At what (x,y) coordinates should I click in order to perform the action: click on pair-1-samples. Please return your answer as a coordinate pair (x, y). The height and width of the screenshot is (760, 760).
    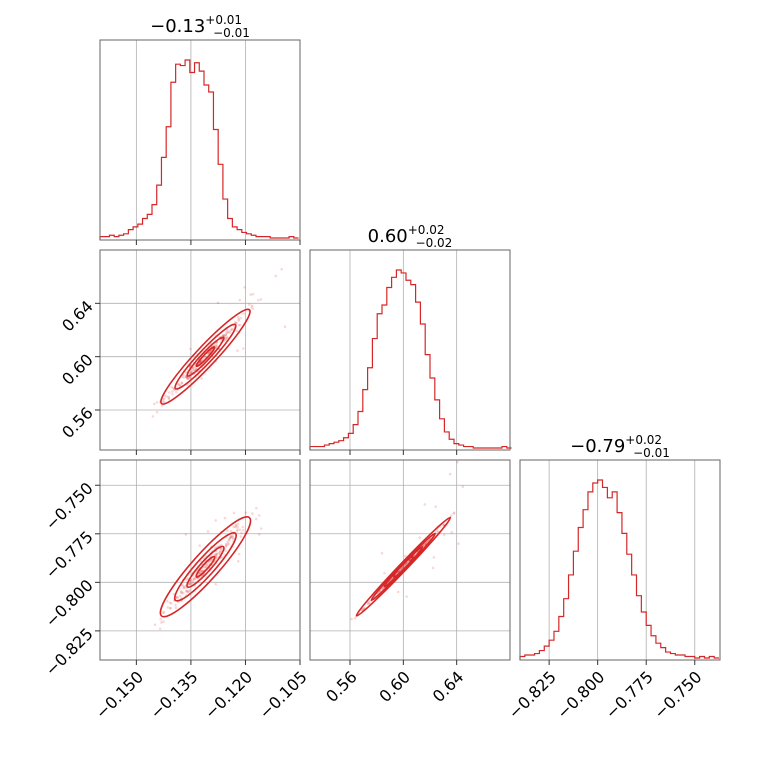
    Looking at the image, I should click on (208, 568).